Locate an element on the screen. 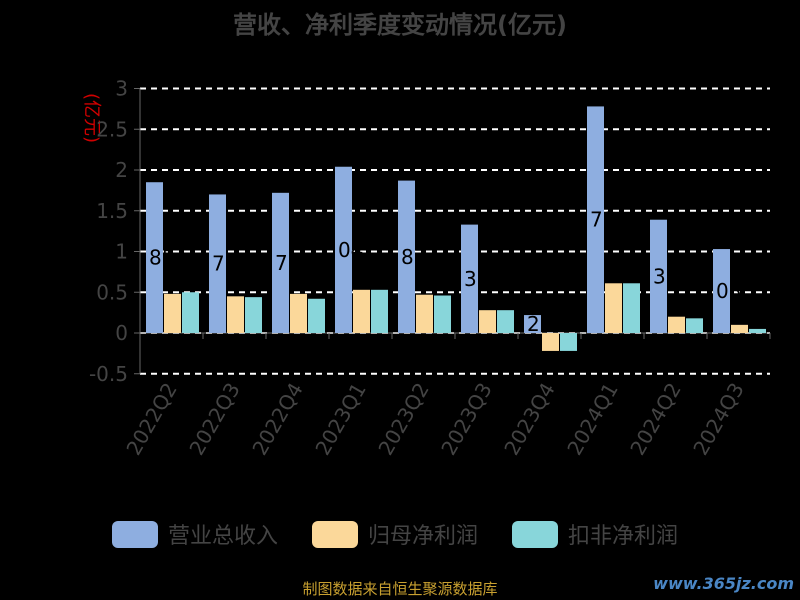 The width and height of the screenshot is (800, 600). bar-归母净利润-2024Q2 is located at coordinates (676, 324).